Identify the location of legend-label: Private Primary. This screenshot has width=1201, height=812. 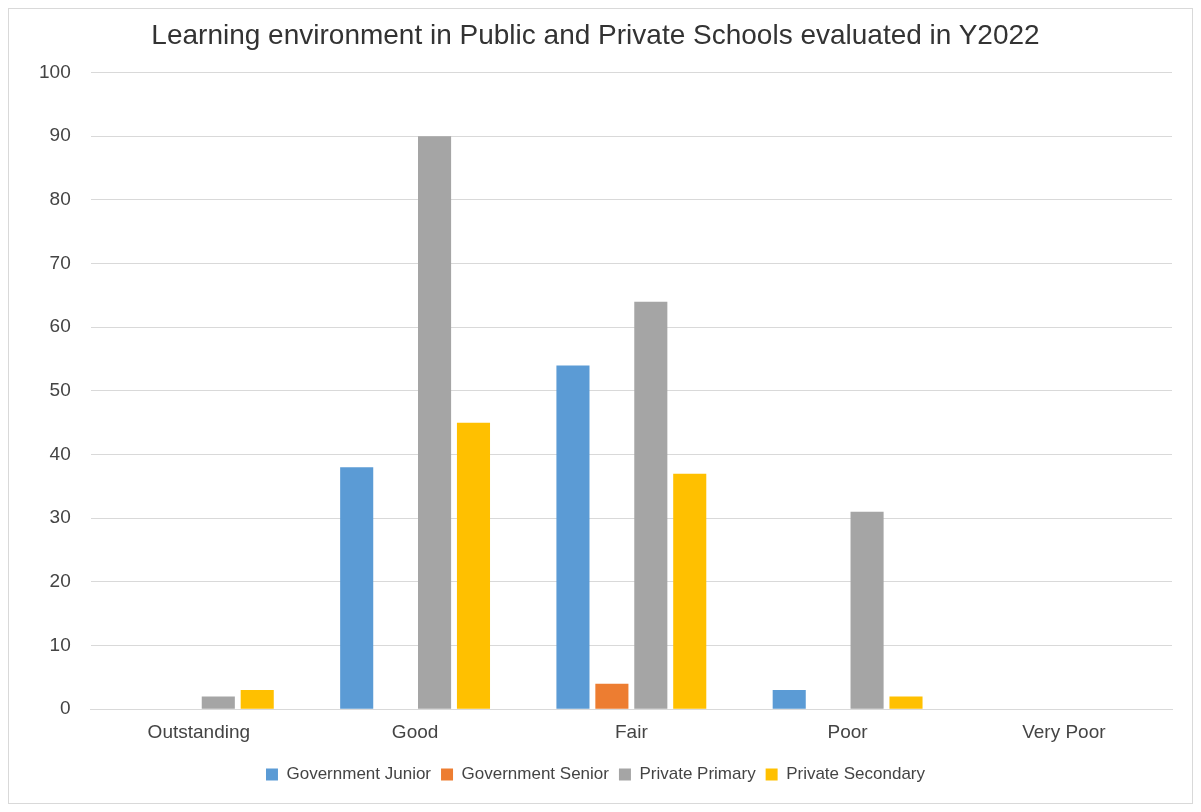
(698, 774).